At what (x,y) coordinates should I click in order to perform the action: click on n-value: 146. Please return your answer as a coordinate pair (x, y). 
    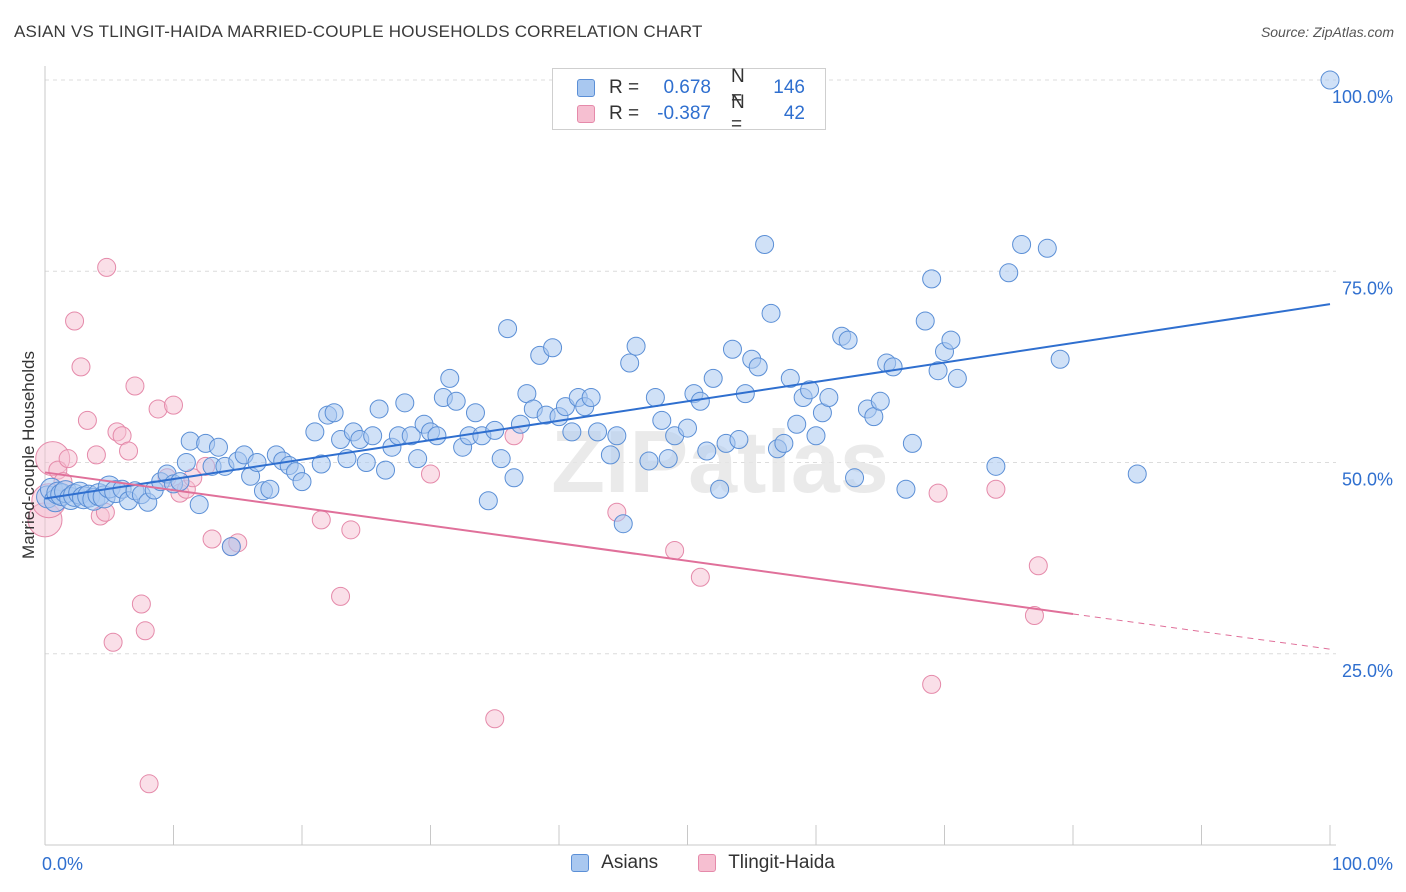
    Looking at the image, I should click on (789, 87).